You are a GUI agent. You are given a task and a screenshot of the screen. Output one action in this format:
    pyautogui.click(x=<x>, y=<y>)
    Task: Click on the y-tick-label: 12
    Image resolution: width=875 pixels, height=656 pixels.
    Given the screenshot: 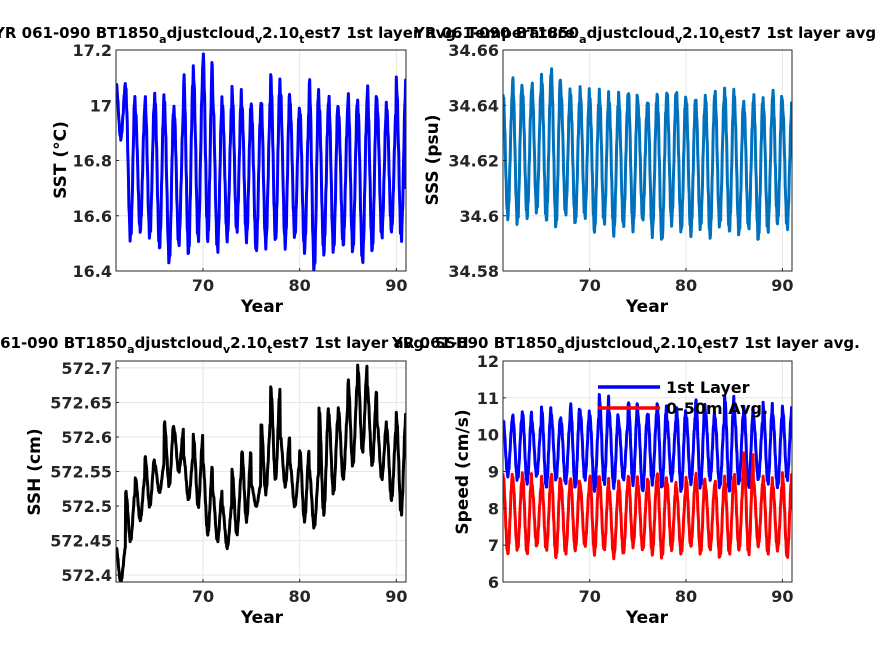 What is the action you would take?
    pyautogui.click(x=488, y=361)
    